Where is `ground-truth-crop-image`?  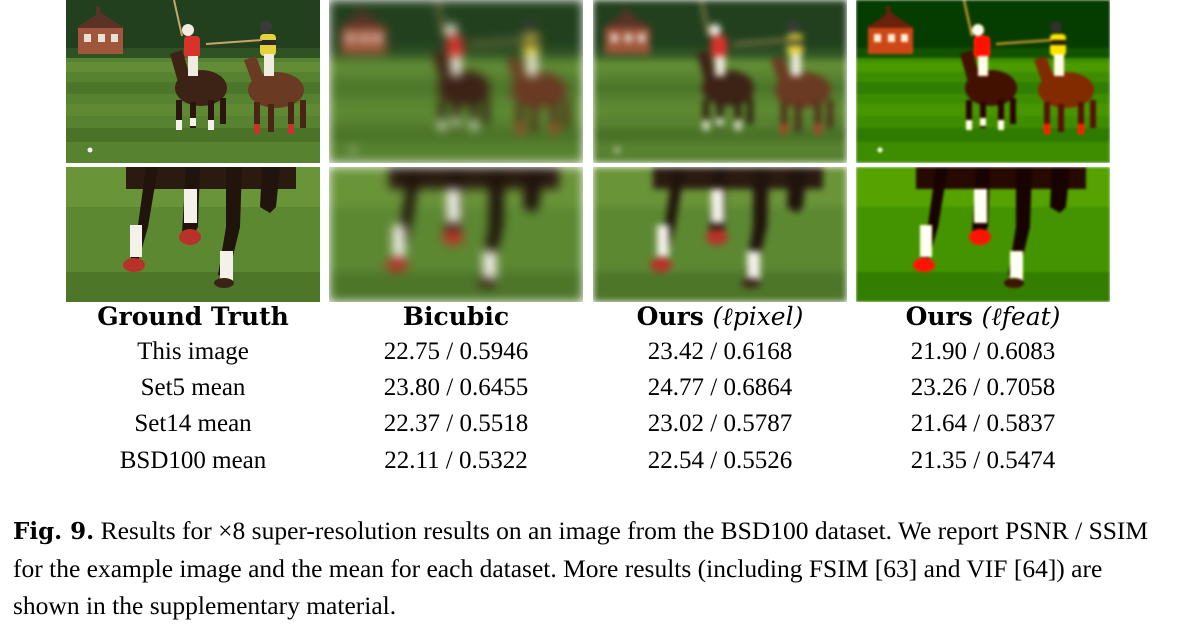
ground-truth-crop-image is located at coordinates (193, 234).